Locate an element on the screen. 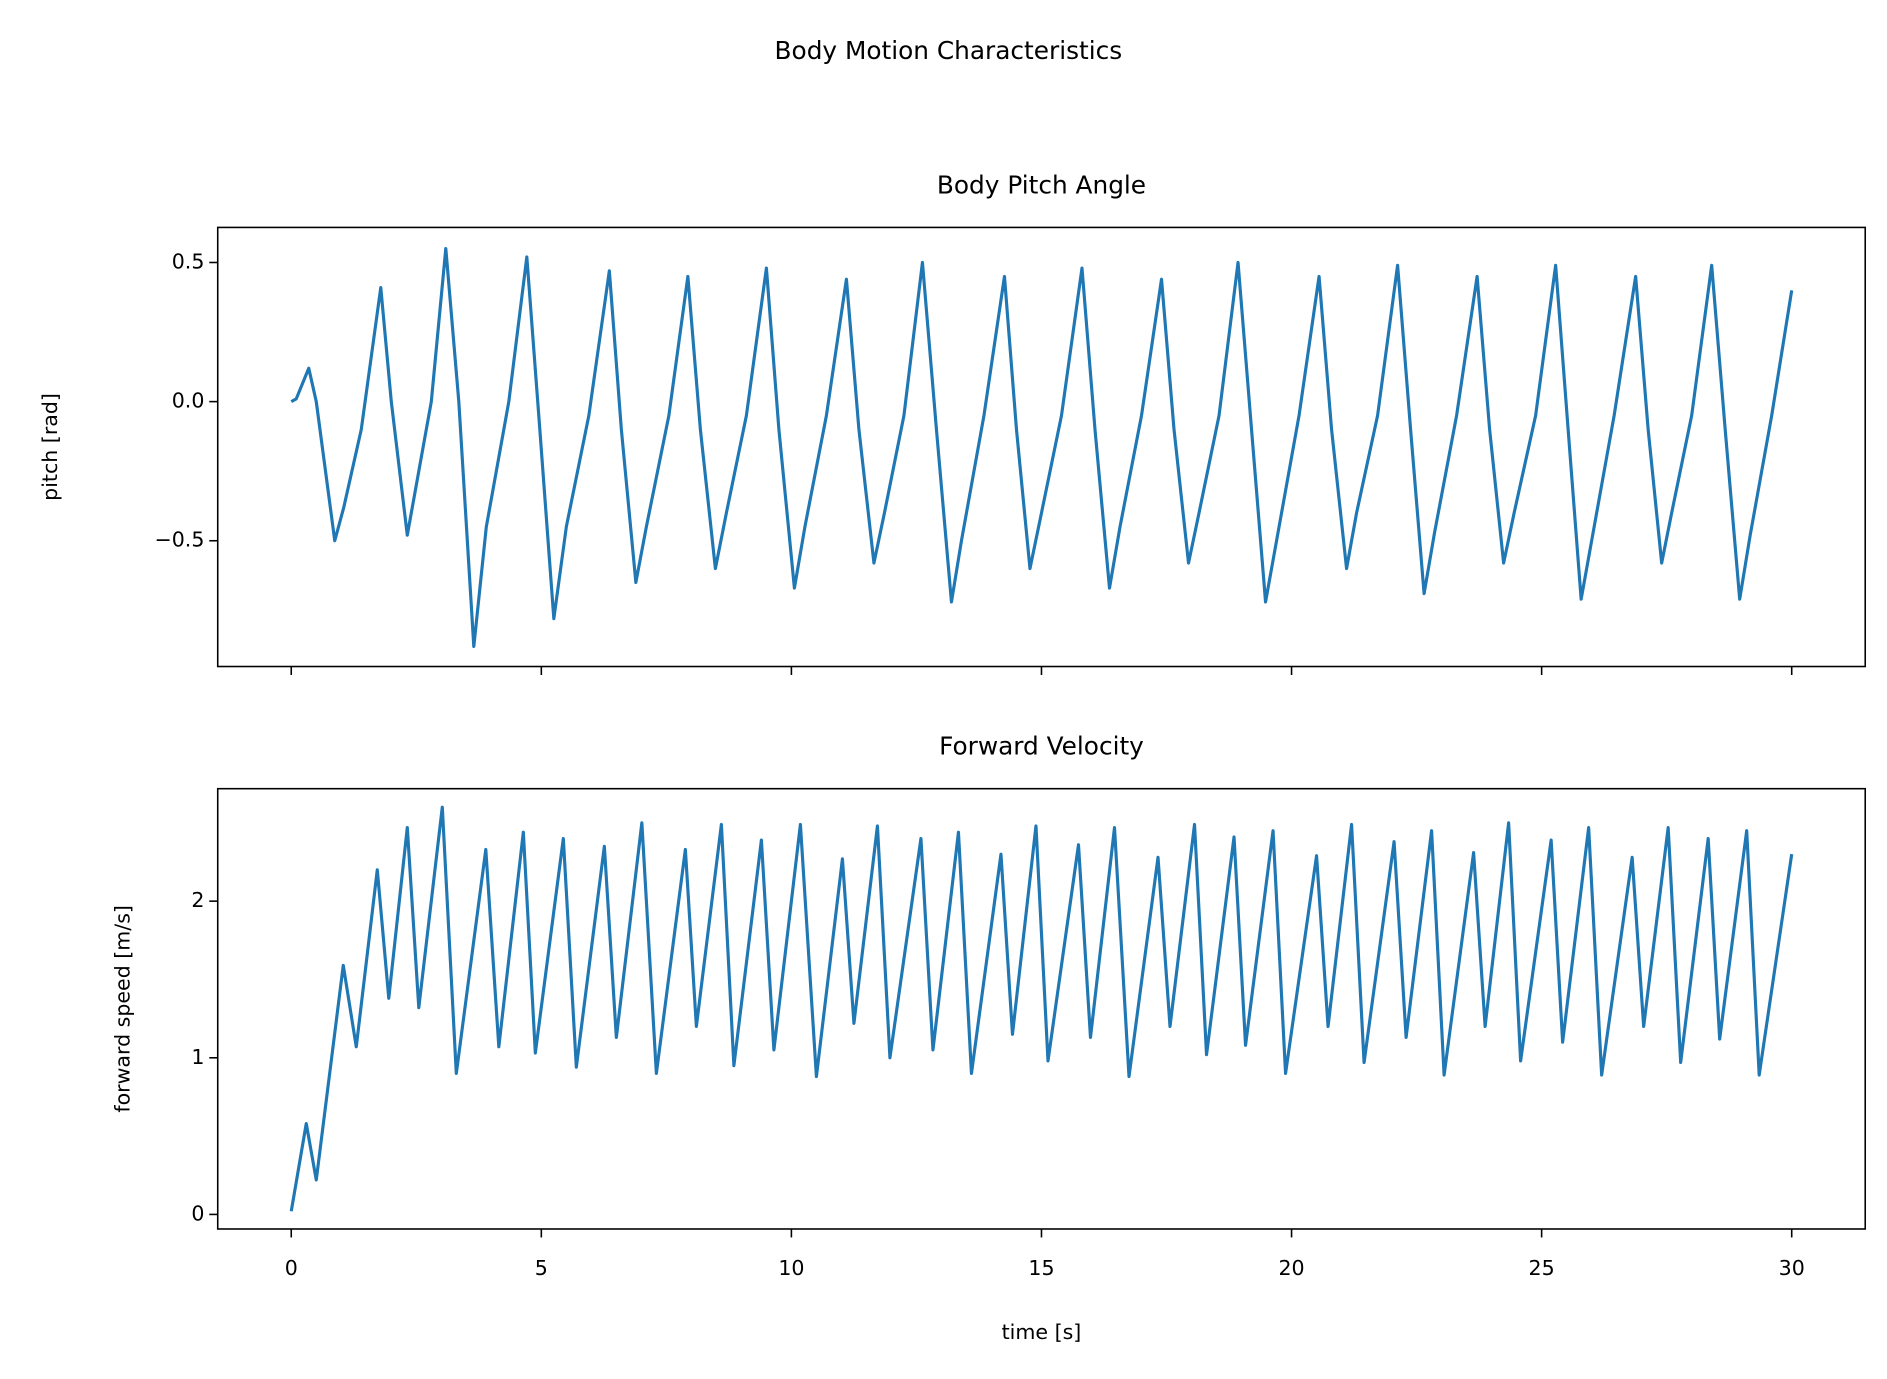 This screenshot has width=1887, height=1379. y-tick-label: −0.5 is located at coordinates (180, 540).